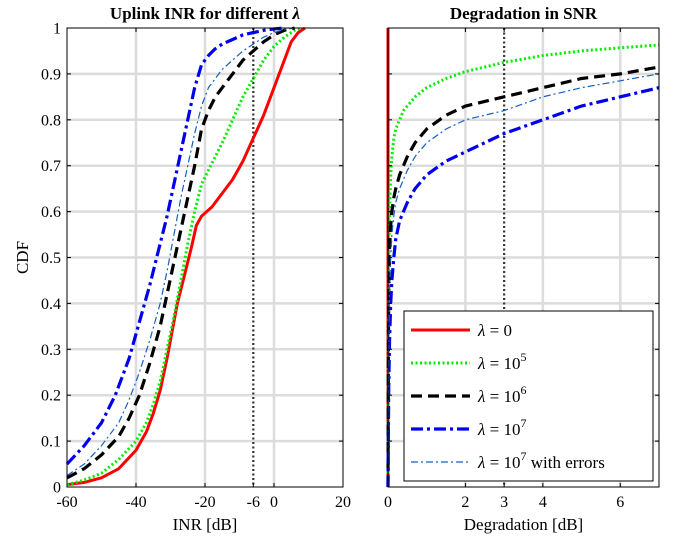 The height and width of the screenshot is (543, 676). Describe the element at coordinates (51, 120) in the screenshot. I see `y-tick-label: 0.8` at that location.